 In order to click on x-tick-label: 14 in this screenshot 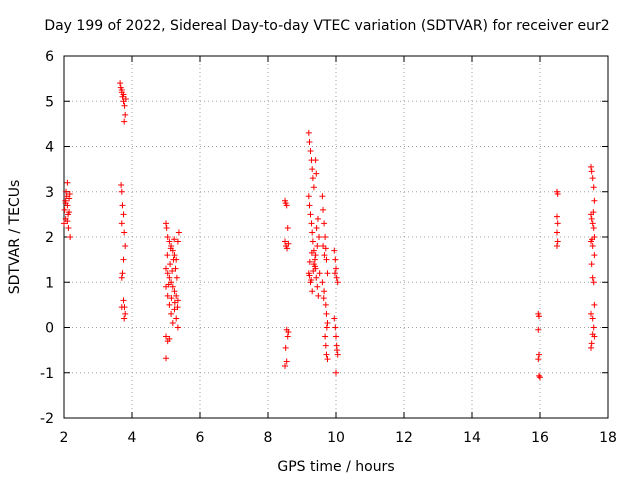, I will do `click(472, 438)`.